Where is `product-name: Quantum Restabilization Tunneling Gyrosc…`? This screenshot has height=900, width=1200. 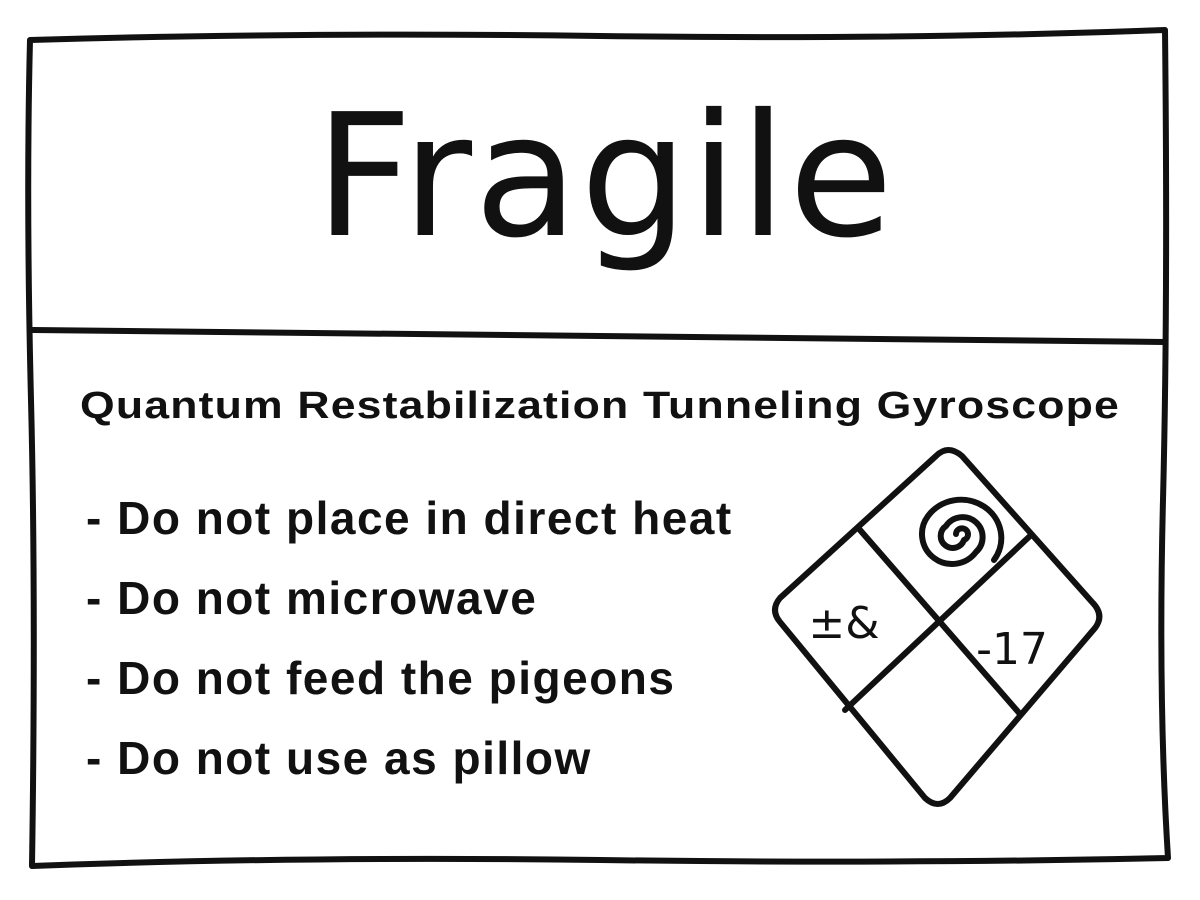
product-name: Quantum Restabilization Tunneling Gyrosc… is located at coordinates (600, 406).